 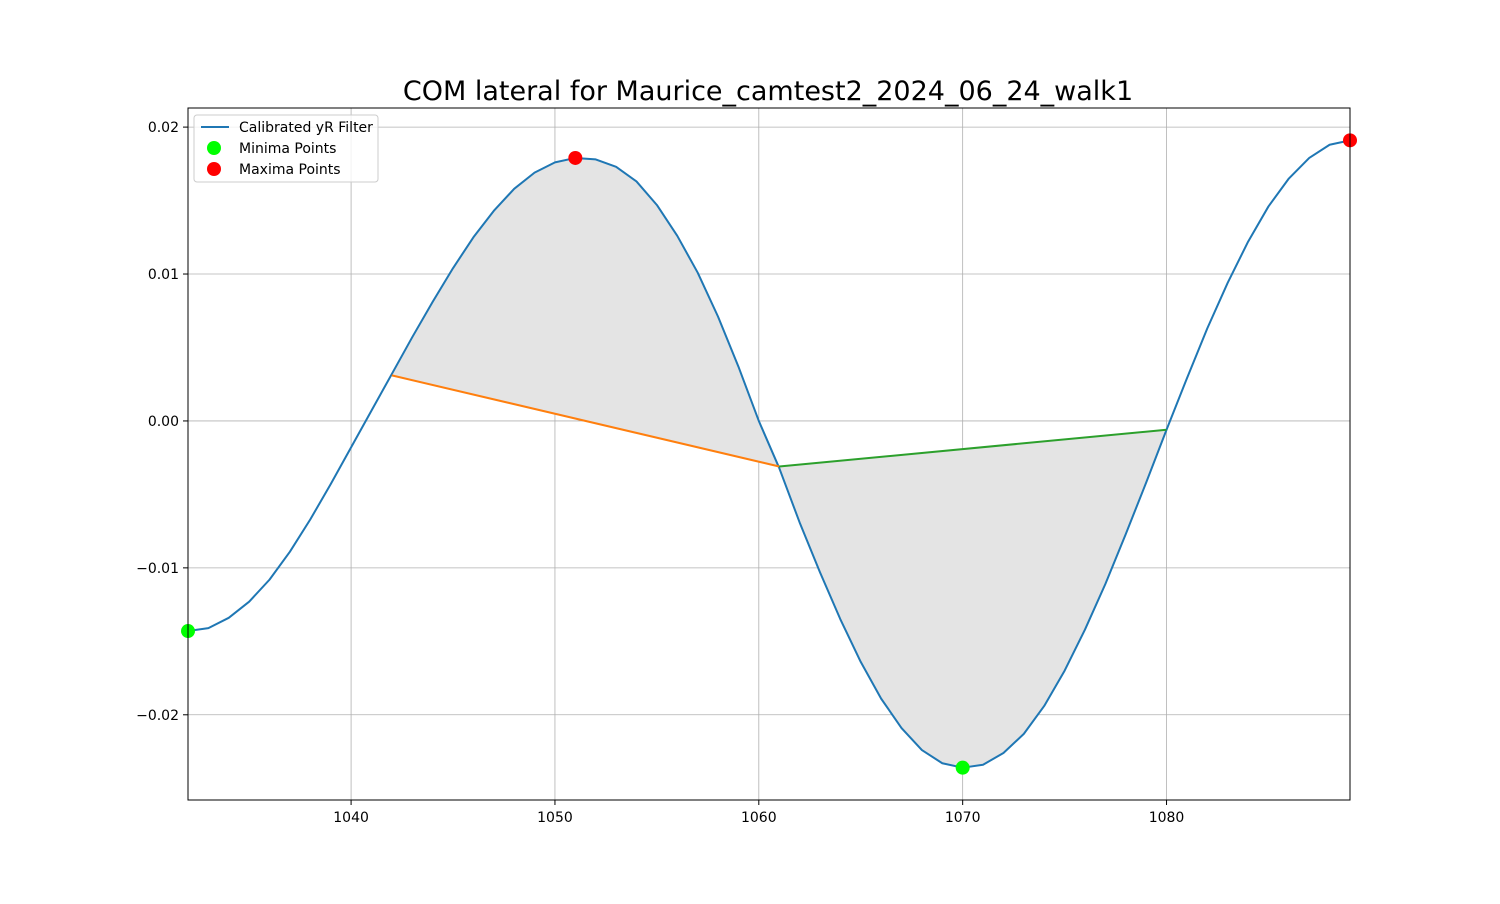 I want to click on legend-box, so click(x=286, y=148).